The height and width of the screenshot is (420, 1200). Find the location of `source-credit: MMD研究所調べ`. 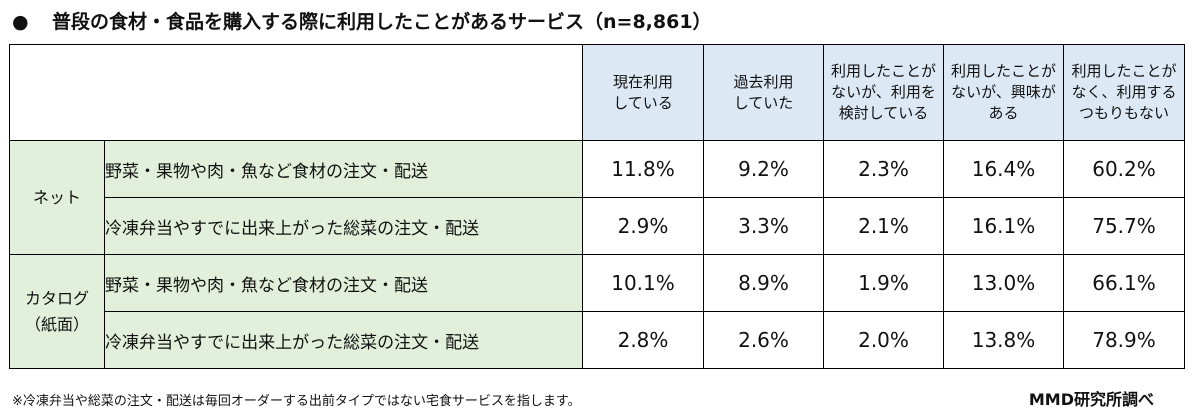

source-credit: MMD研究所調べ is located at coordinates (1091, 399).